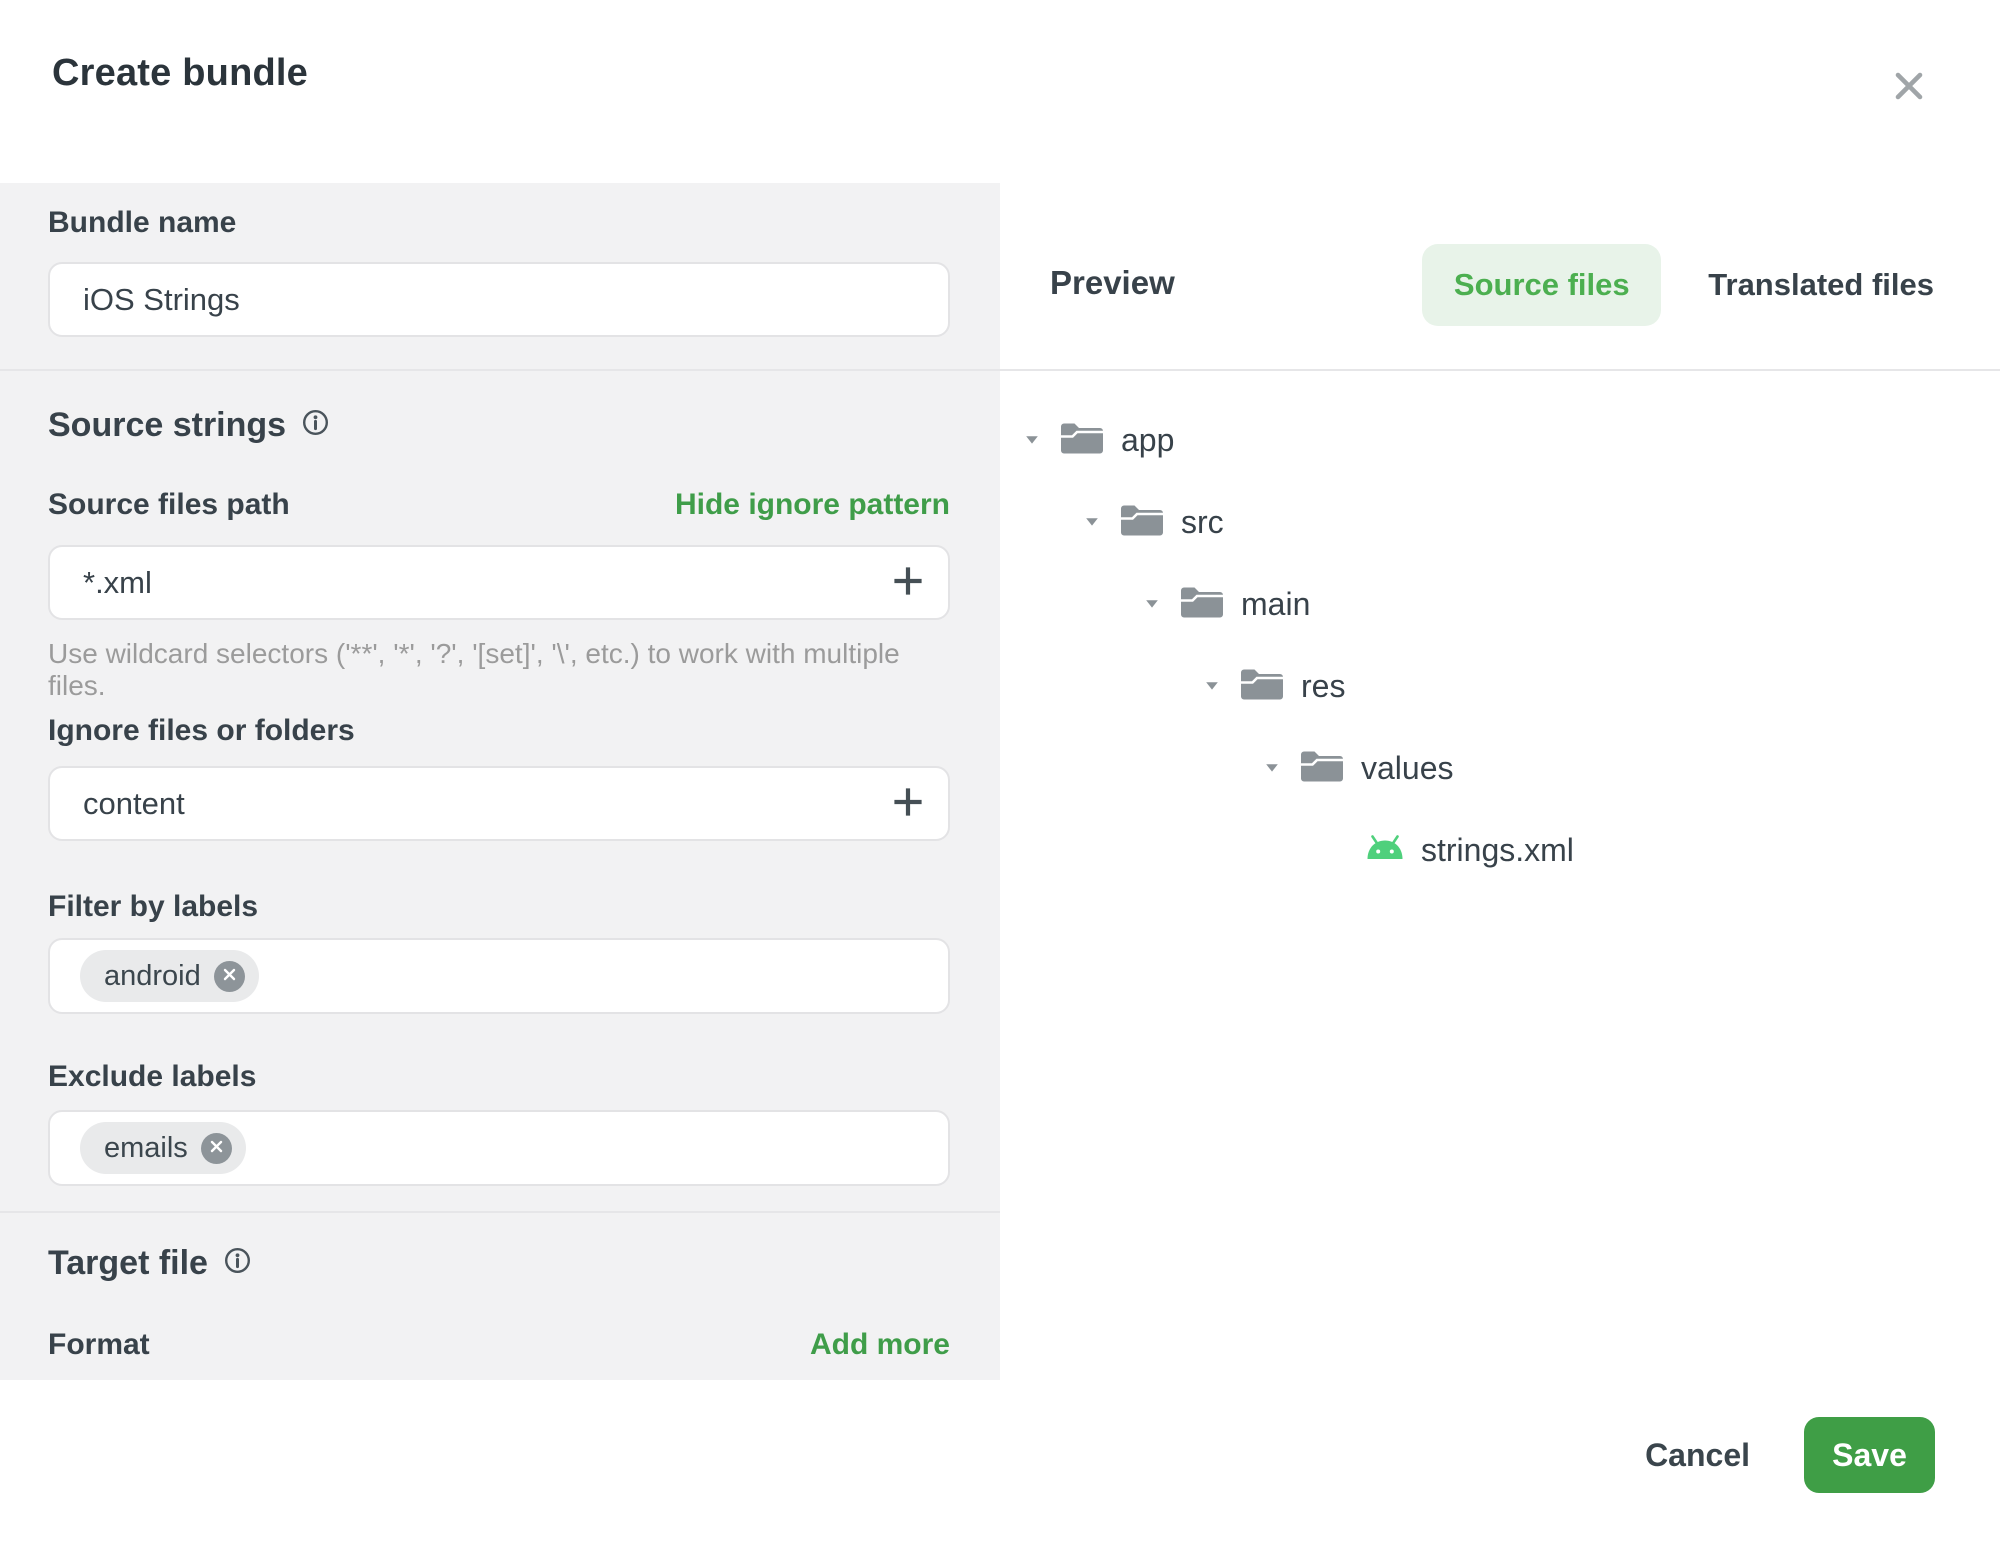 This screenshot has width=2000, height=1558. What do you see at coordinates (1000, 370) in the screenshot?
I see `header-divider` at bounding box center [1000, 370].